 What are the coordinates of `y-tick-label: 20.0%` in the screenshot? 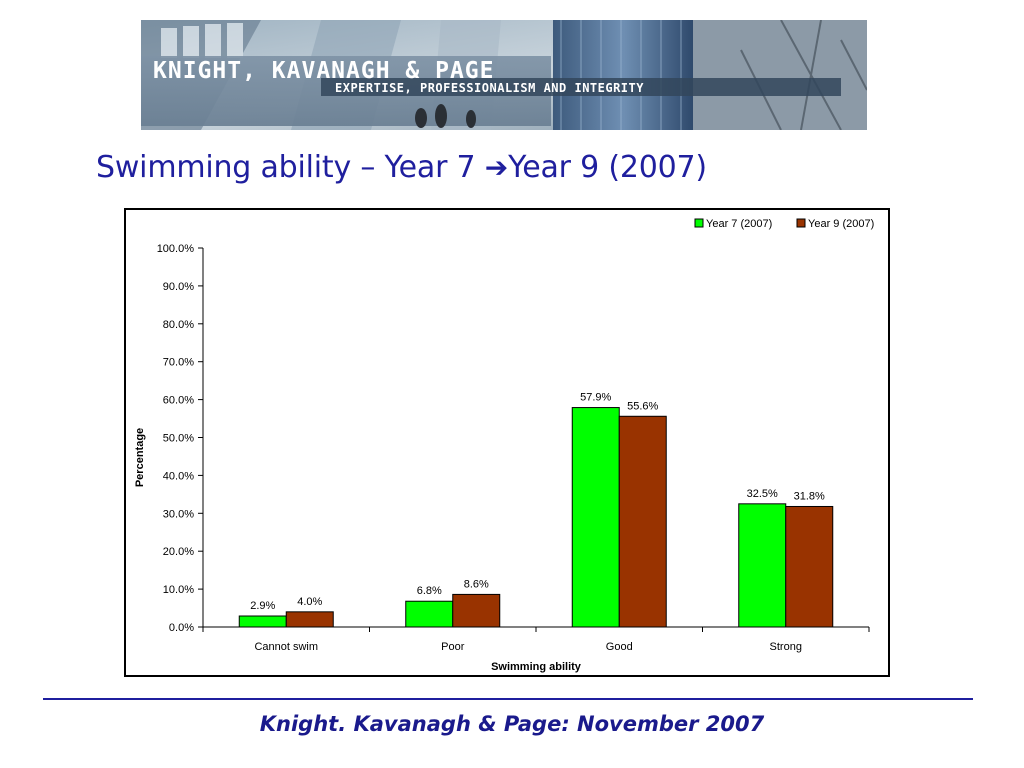 It's located at (178, 552).